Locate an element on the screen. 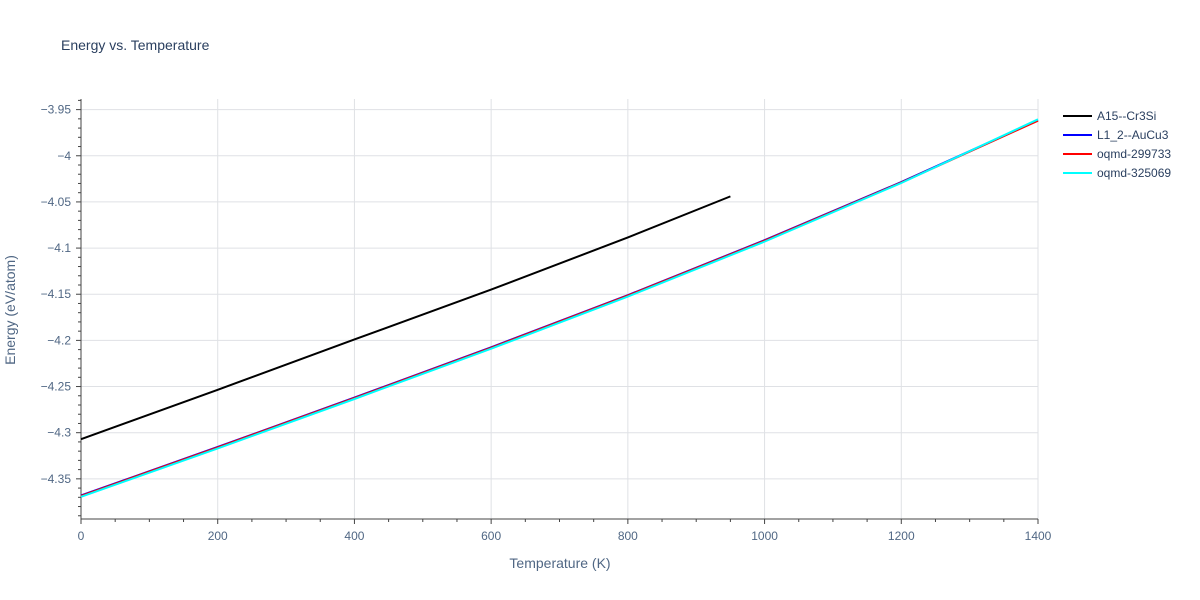  y-tick-label: −4.15 is located at coordinates (56, 294).